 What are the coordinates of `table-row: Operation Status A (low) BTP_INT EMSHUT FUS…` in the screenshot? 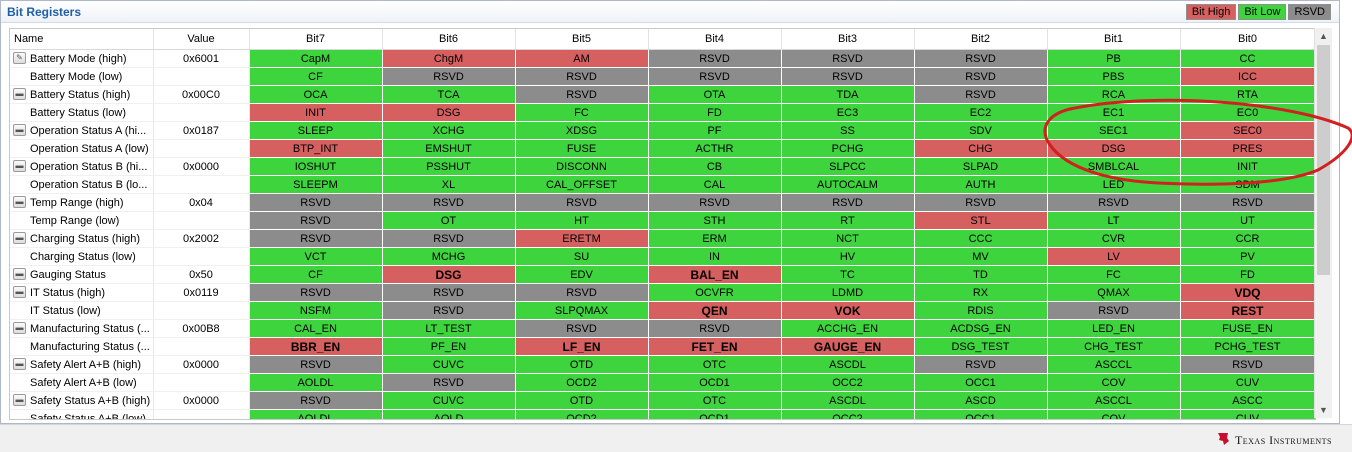 It's located at (662, 148).